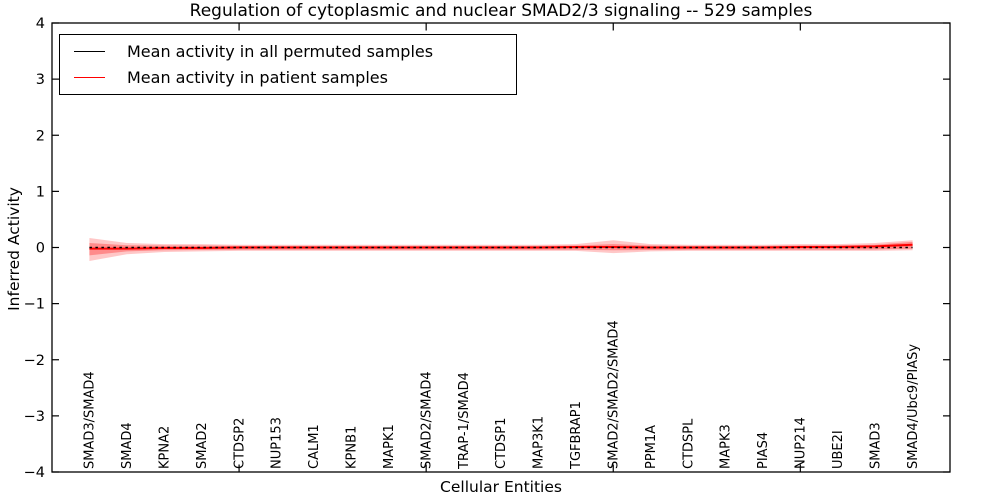  Describe the element at coordinates (90, 420) in the screenshot. I see `x-entity-label: SMAD3/SMAD4` at that location.